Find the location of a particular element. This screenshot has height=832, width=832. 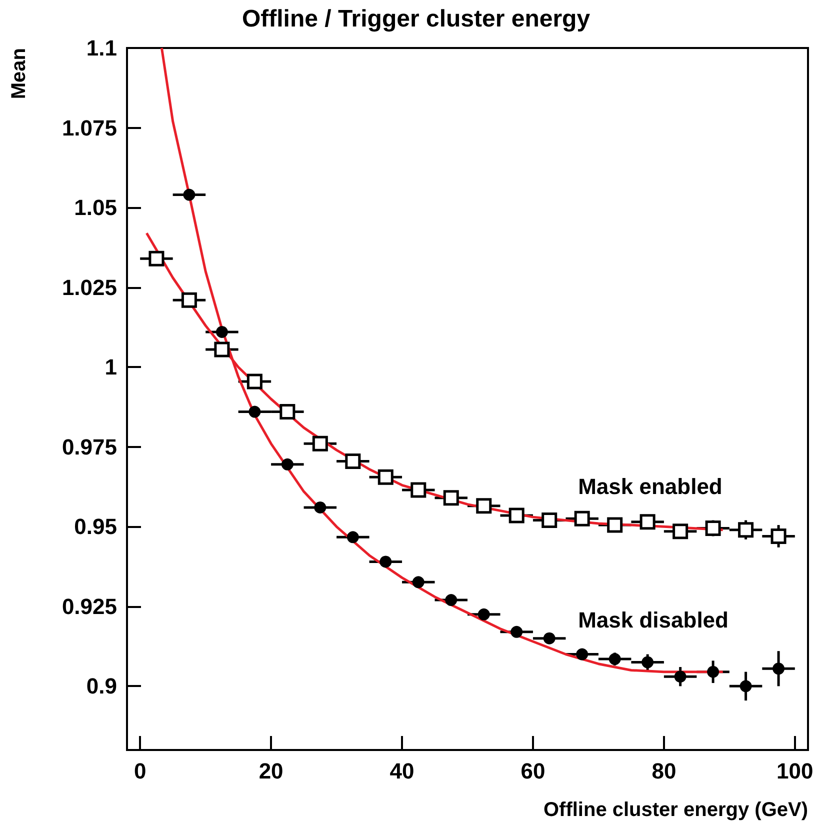

y-tick-label: 0.95 is located at coordinates (95, 527).